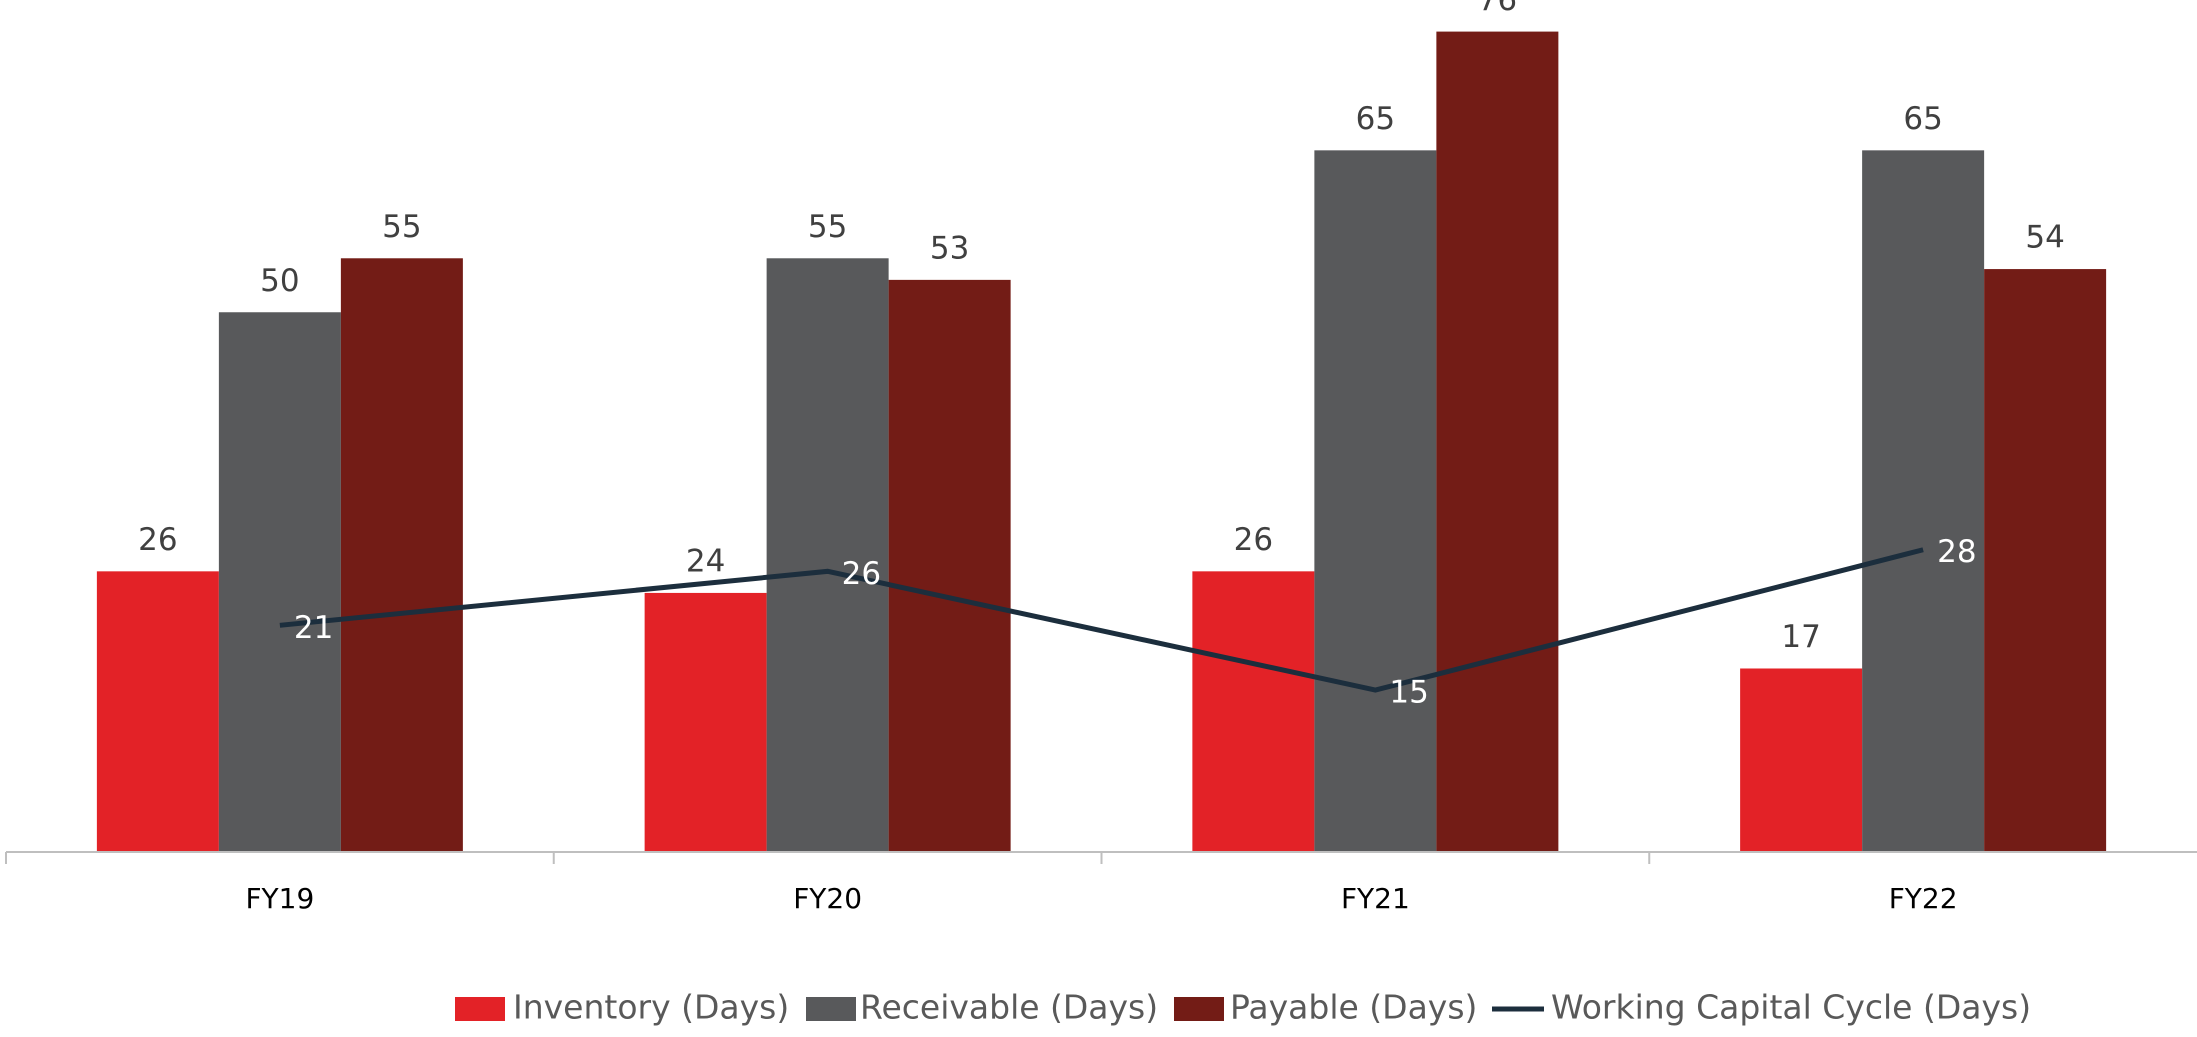 The image size is (2197, 1037). I want to click on data-label: 50, so click(279, 281).